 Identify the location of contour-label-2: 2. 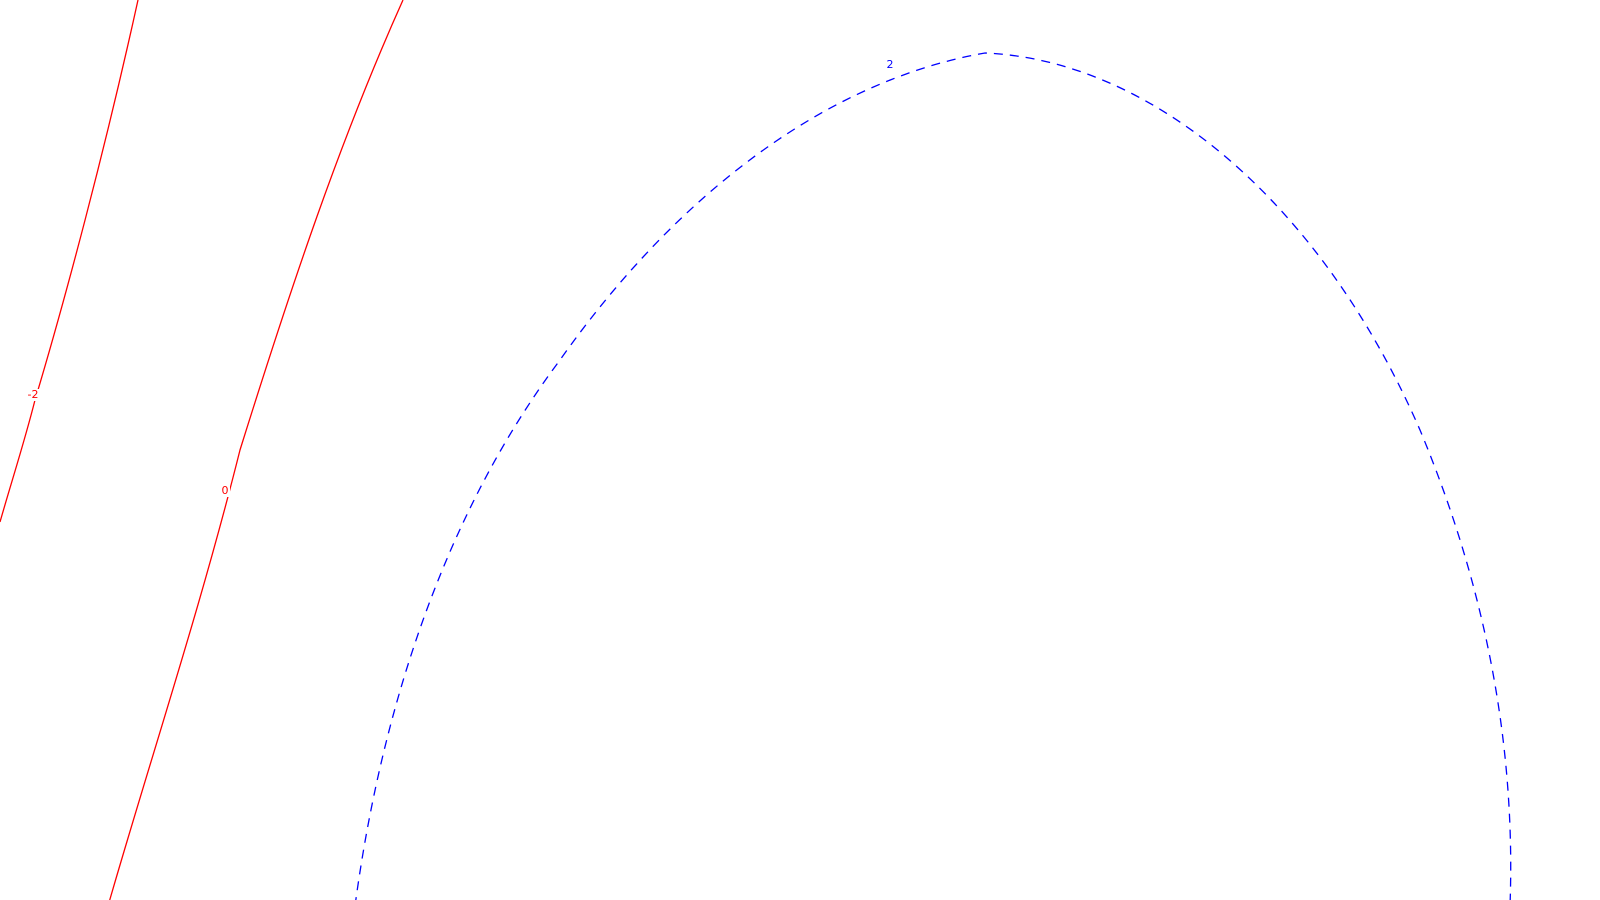
(890, 64).